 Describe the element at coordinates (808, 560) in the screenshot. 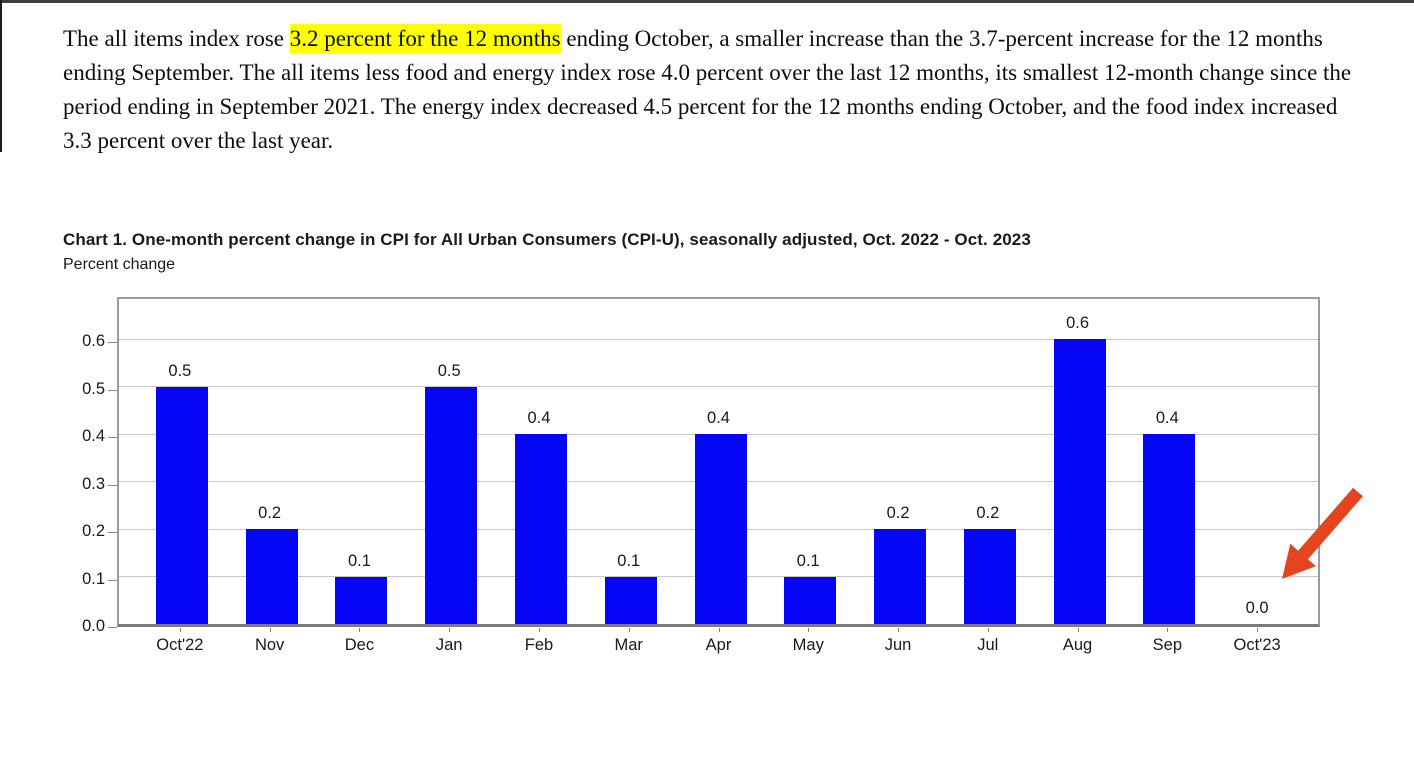

I see `bar-value-label-may: 0.1` at that location.